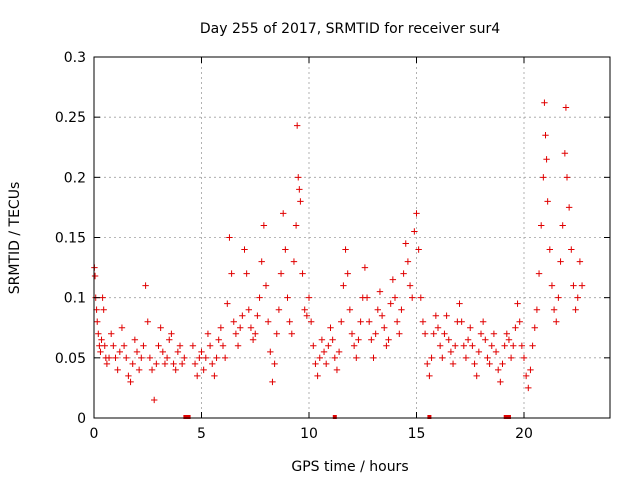 The height and width of the screenshot is (480, 640). What do you see at coordinates (75, 178) in the screenshot?
I see `y-tick-label: 0.2` at bounding box center [75, 178].